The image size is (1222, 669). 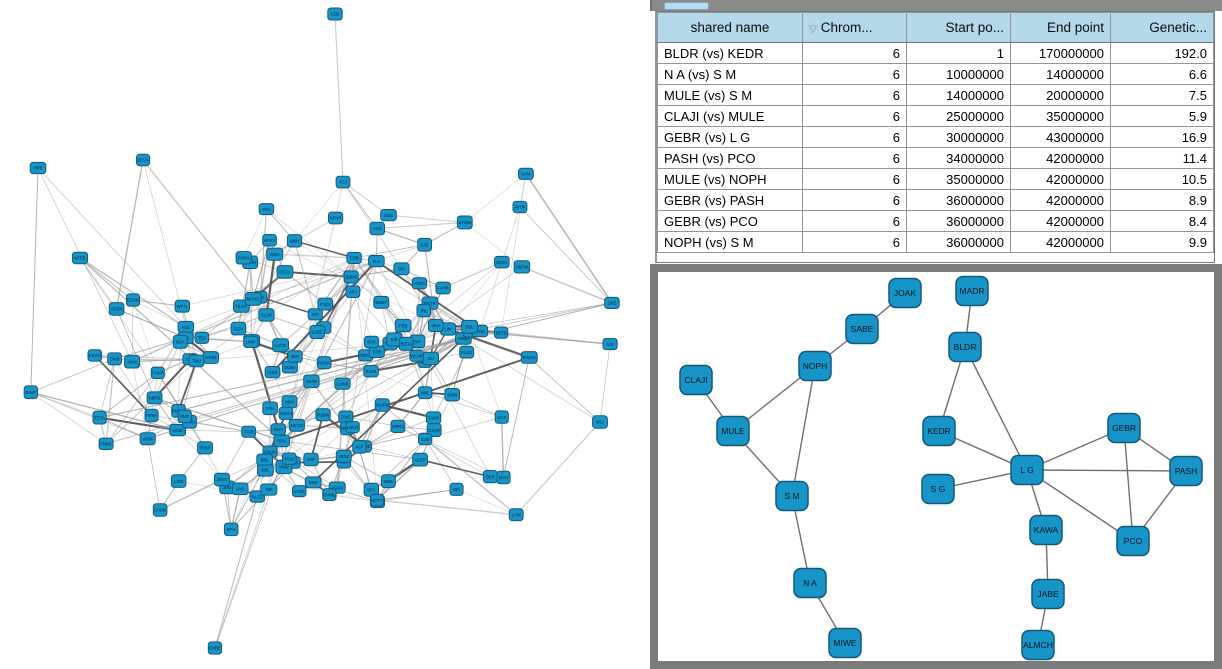 I want to click on network-node: BEI, so click(x=456, y=489).